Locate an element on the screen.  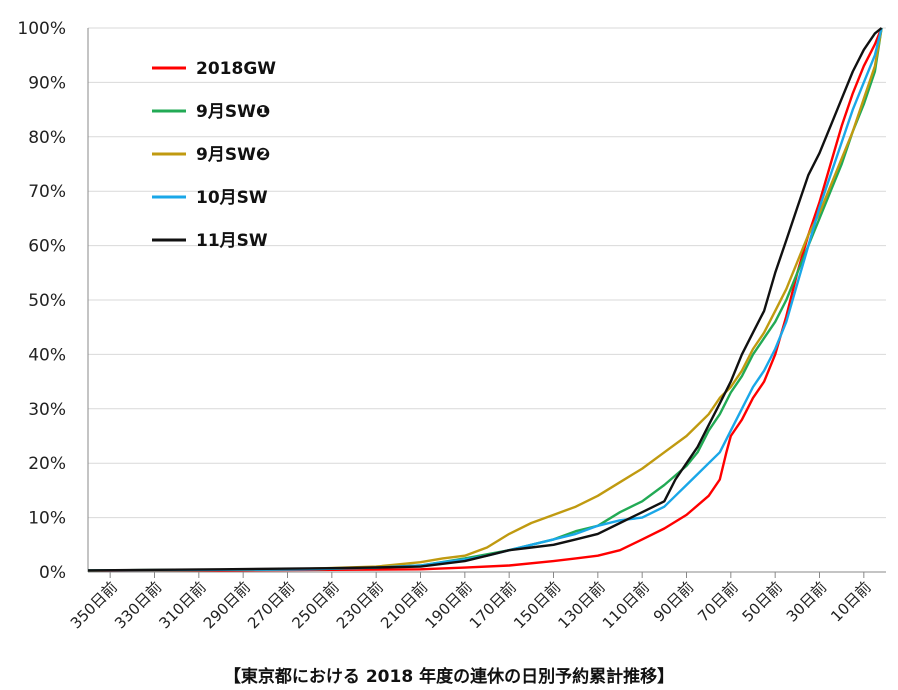
x-tick-label: 90日前 is located at coordinates (673, 601).